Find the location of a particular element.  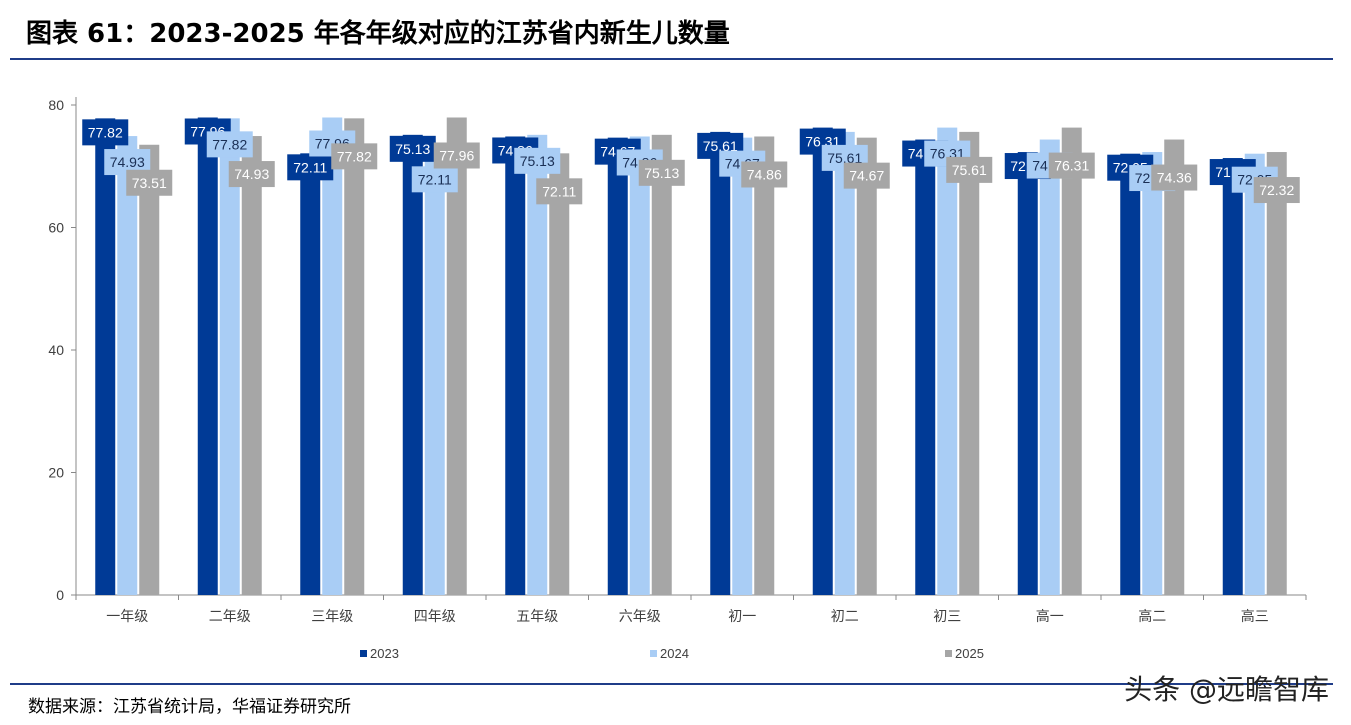

category-label: 高三 is located at coordinates (1255, 616).